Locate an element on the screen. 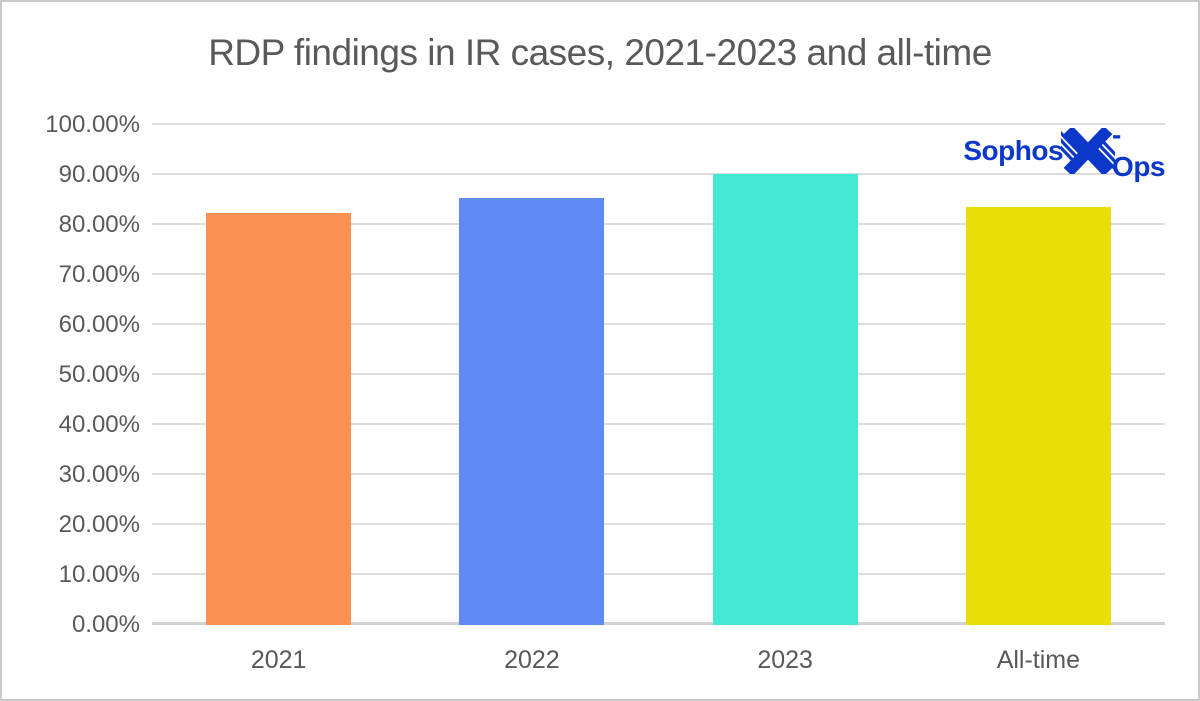 This screenshot has height=701, width=1200. y-tick-label: 70.00% is located at coordinates (99, 274).